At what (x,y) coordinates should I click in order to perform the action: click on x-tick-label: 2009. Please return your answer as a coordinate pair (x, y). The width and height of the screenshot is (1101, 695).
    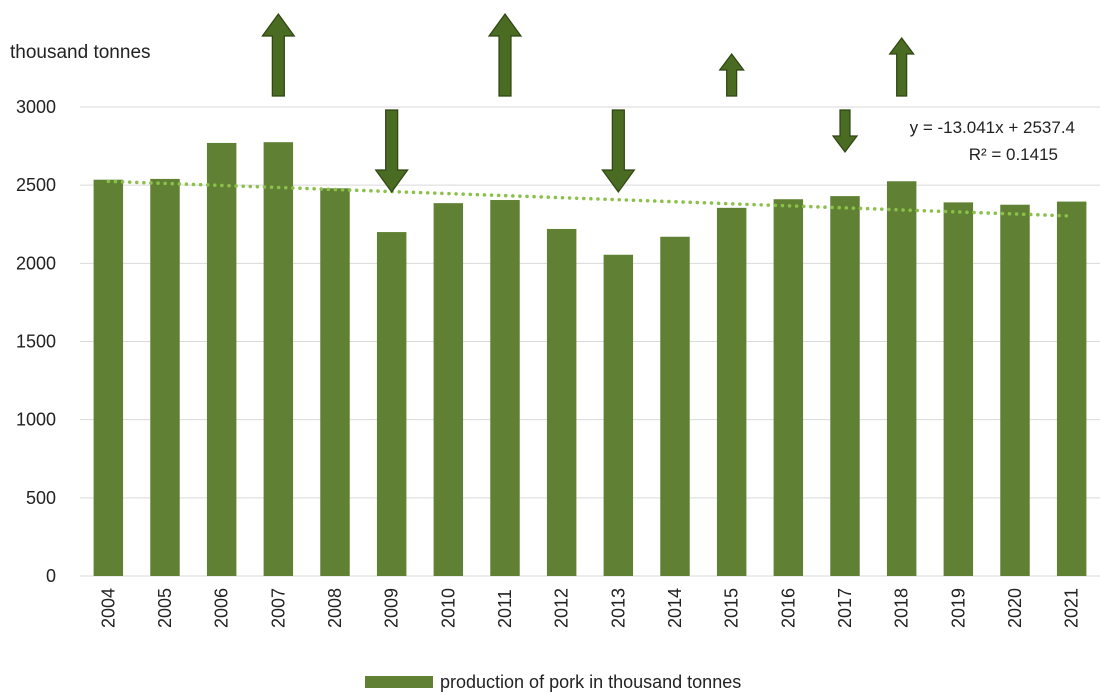
    Looking at the image, I should click on (392, 608).